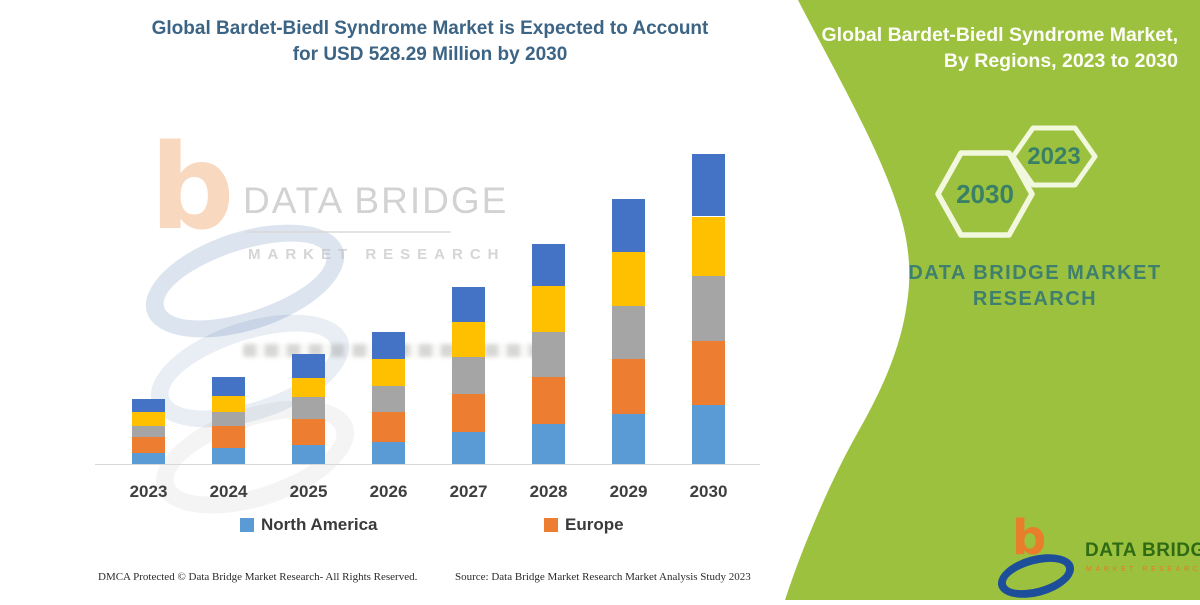 Image resolution: width=1200 pixels, height=605 pixels. What do you see at coordinates (628, 491) in the screenshot?
I see `x-axis-label: 2029` at bounding box center [628, 491].